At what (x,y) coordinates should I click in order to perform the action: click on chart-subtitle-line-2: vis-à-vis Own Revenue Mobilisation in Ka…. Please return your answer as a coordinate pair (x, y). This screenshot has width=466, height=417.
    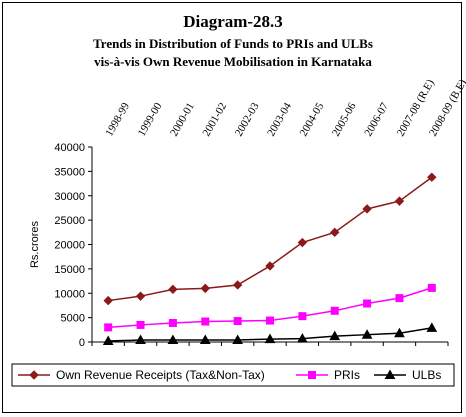
    Looking at the image, I should click on (233, 61).